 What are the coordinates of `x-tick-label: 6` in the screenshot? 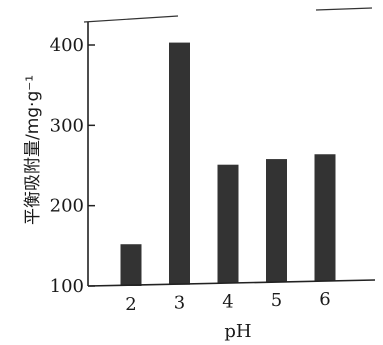 It's located at (324, 299).